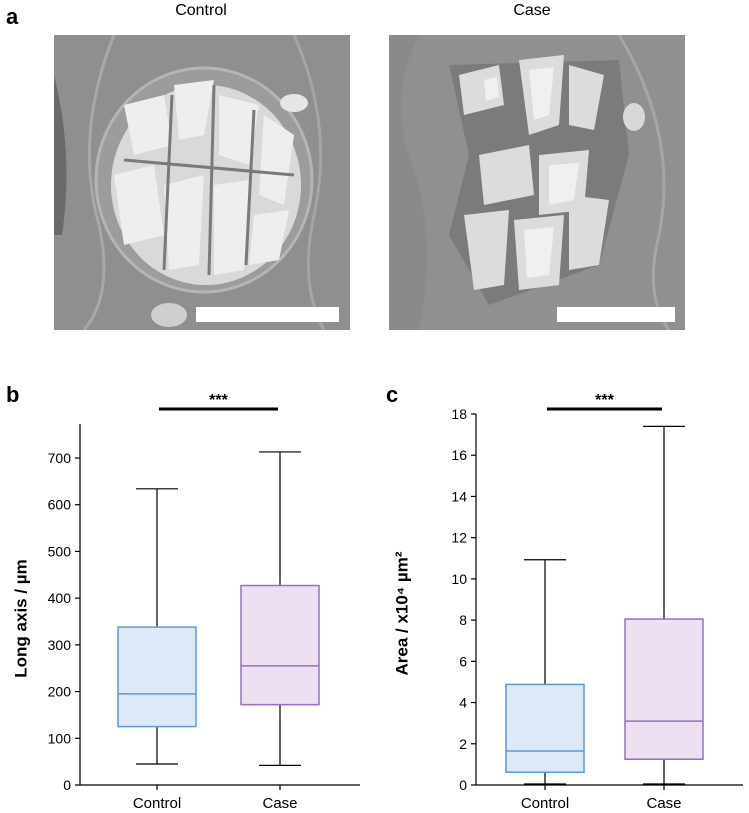 The width and height of the screenshot is (749, 813). I want to click on c-y-tick-label: 2, so click(463, 744).